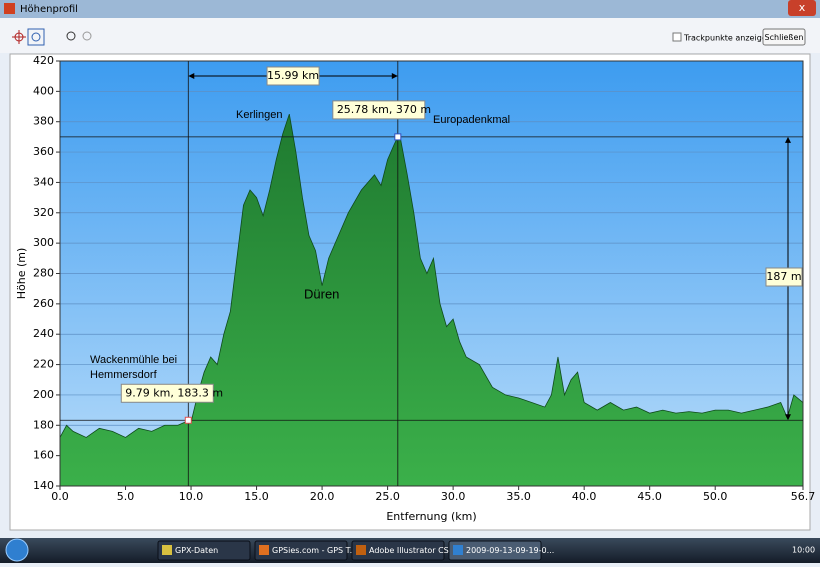 The height and width of the screenshot is (567, 820). What do you see at coordinates (49, 9) in the screenshot?
I see `window-title: Höhenprofil` at bounding box center [49, 9].